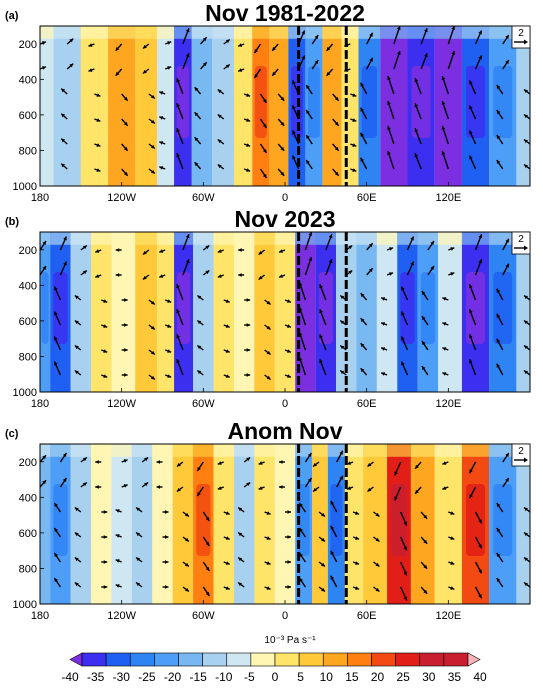 The height and width of the screenshot is (690, 543). I want to click on x-tick-label: 60E, so click(367, 198).